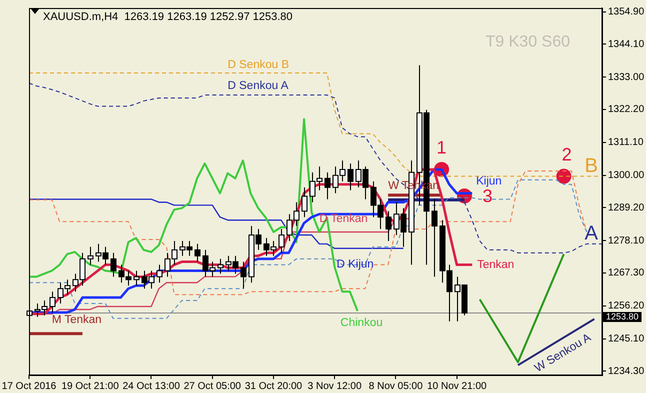 The width and height of the screenshot is (646, 393). Describe the element at coordinates (626, 44) in the screenshot. I see `y-tick-label: 1344.10` at that location.